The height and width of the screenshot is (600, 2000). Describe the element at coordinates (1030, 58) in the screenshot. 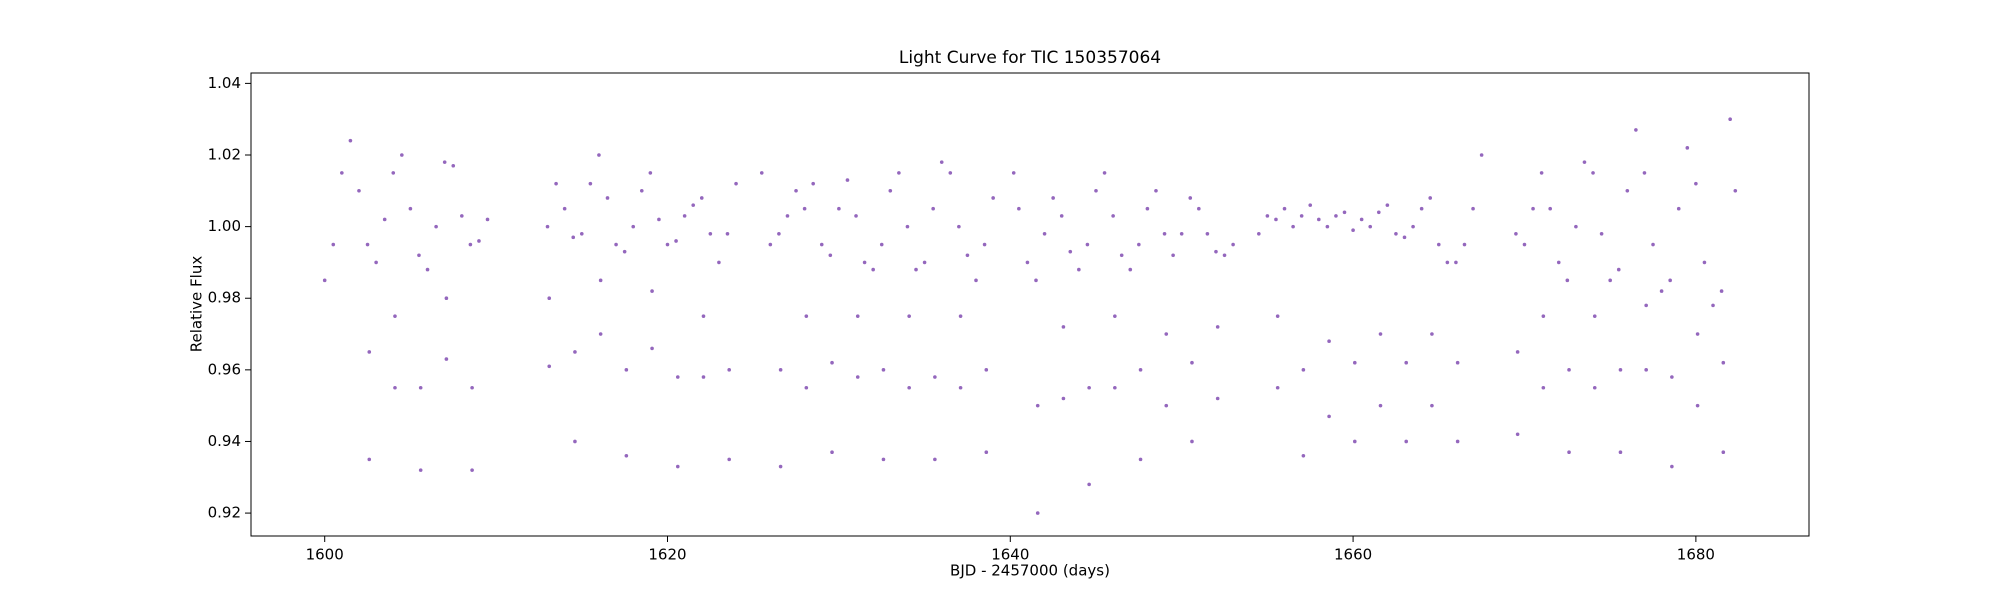

I see `chart-title: Light Curve for TIC 150357064` at that location.